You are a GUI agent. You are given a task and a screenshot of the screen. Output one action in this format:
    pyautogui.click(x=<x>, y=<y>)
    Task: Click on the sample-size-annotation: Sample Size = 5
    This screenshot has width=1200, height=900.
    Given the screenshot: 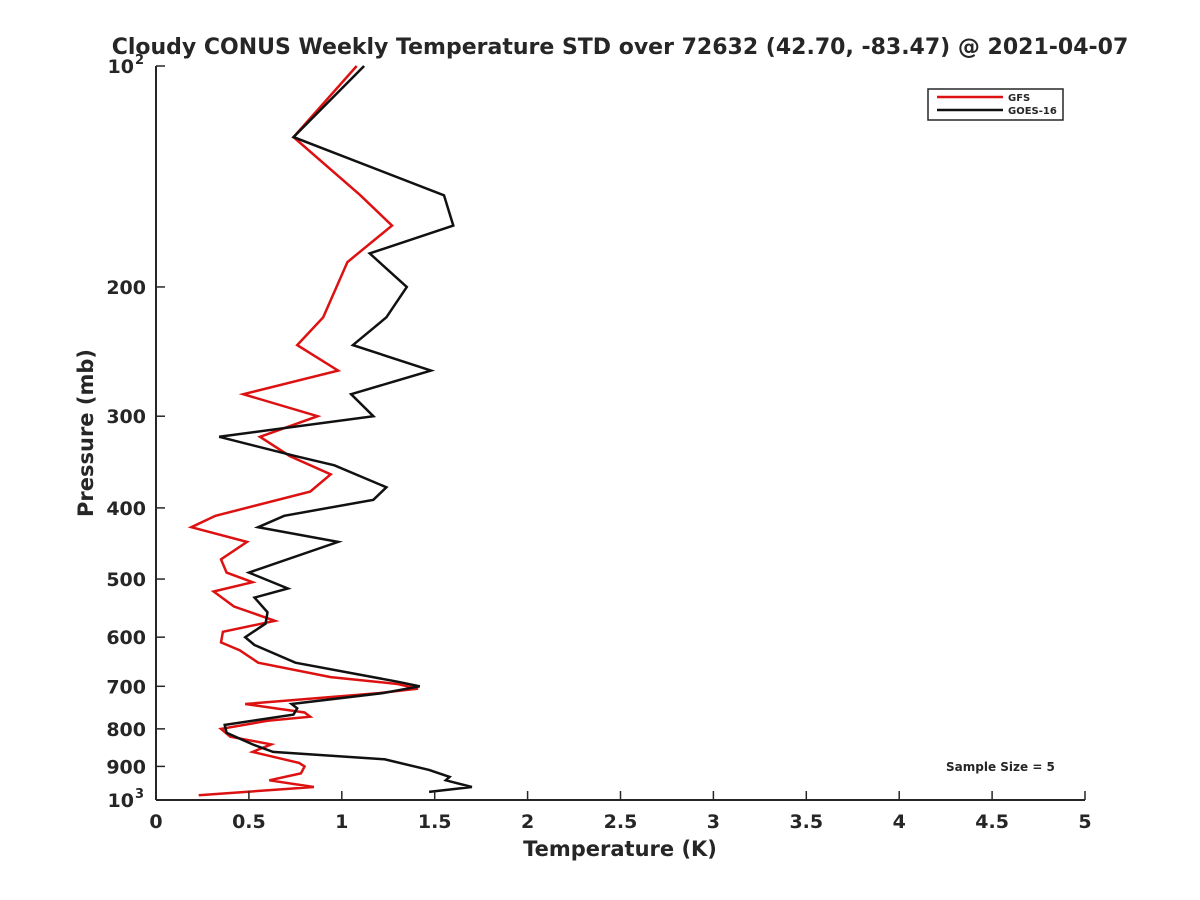 What is the action you would take?
    pyautogui.click(x=1000, y=767)
    